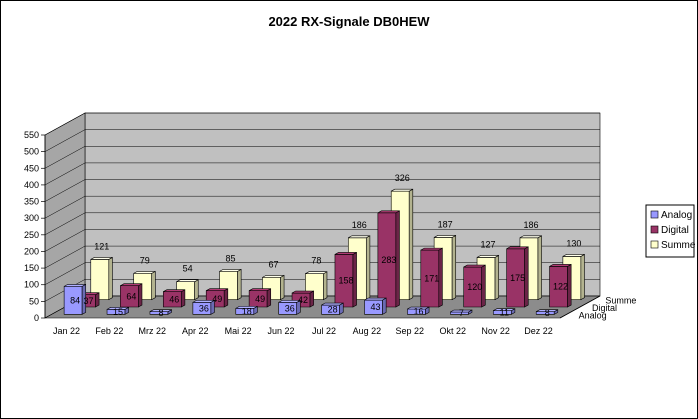 This screenshot has width=698, height=419. Describe the element at coordinates (34, 301) in the screenshot. I see `y-tick-label: 50` at that location.